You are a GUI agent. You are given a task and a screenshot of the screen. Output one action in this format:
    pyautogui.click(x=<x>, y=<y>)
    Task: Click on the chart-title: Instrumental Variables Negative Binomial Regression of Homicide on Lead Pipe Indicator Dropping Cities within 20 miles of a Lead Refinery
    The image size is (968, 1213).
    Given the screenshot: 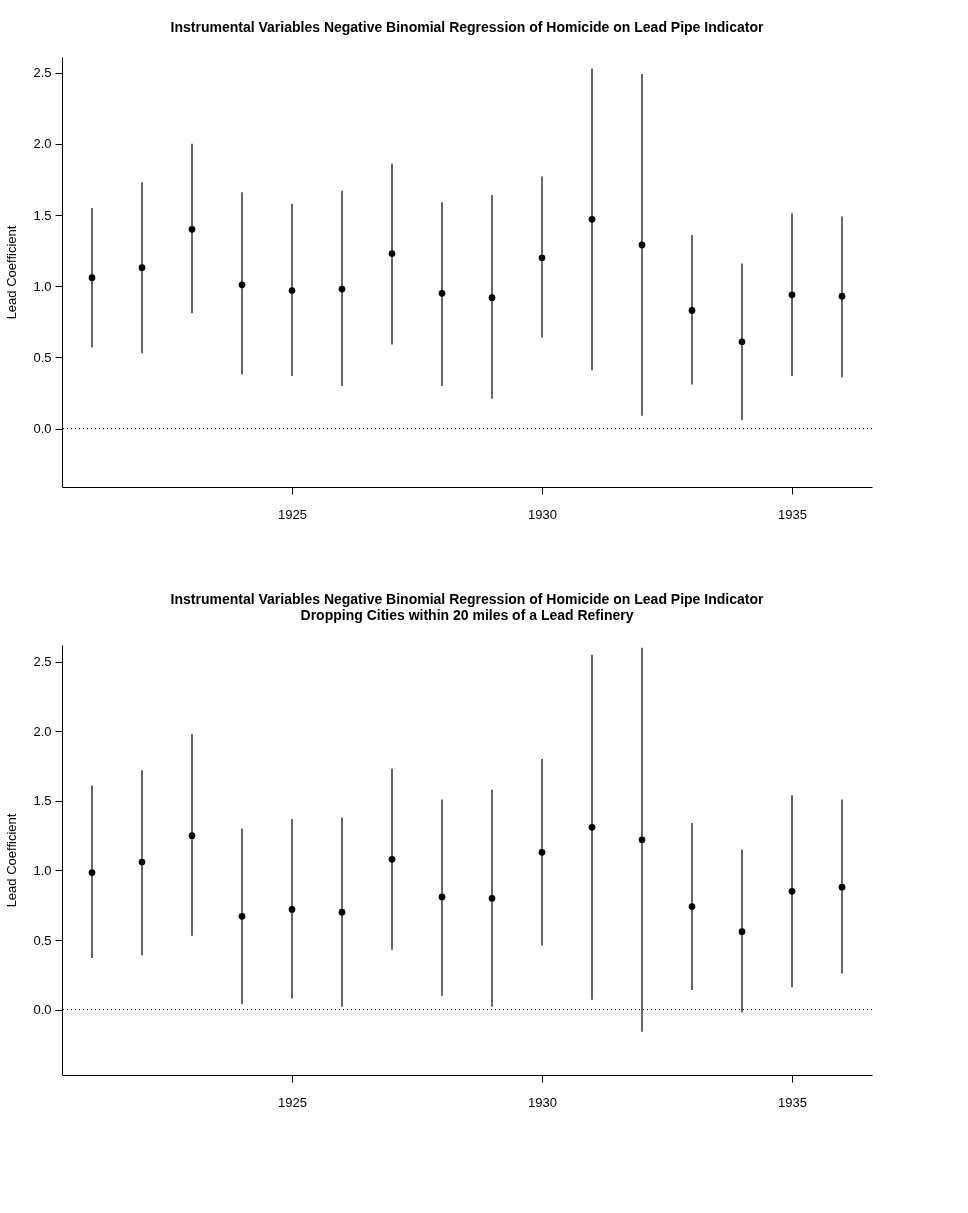 What is the action you would take?
    pyautogui.click(x=467, y=607)
    